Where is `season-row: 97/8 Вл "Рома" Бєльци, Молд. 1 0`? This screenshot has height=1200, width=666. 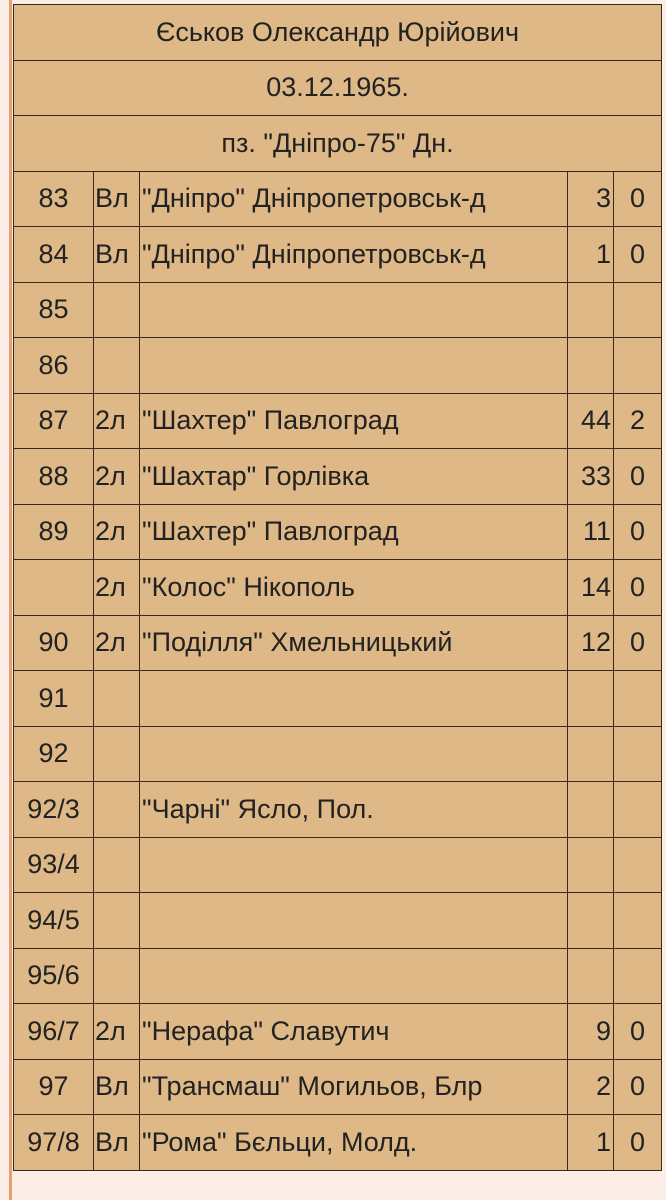 season-row: 97/8 Вл "Рома" Бєльци, Молд. 1 0 is located at coordinates (338, 1142).